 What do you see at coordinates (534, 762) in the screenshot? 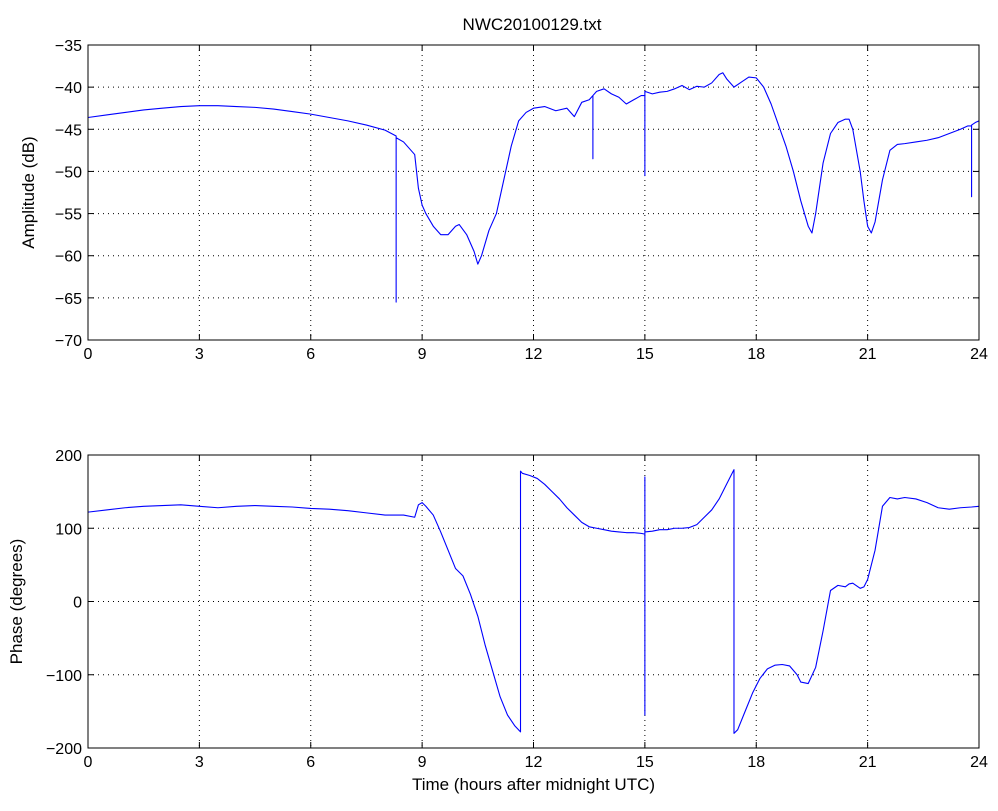
I see `phase-xtick-label: 12` at bounding box center [534, 762].